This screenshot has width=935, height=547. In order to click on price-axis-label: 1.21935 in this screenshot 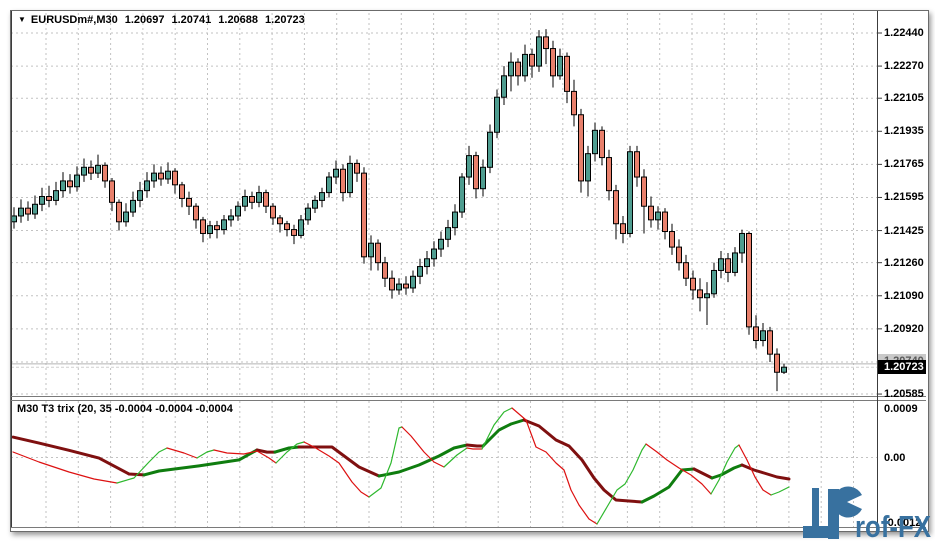, I will do `click(904, 131)`.